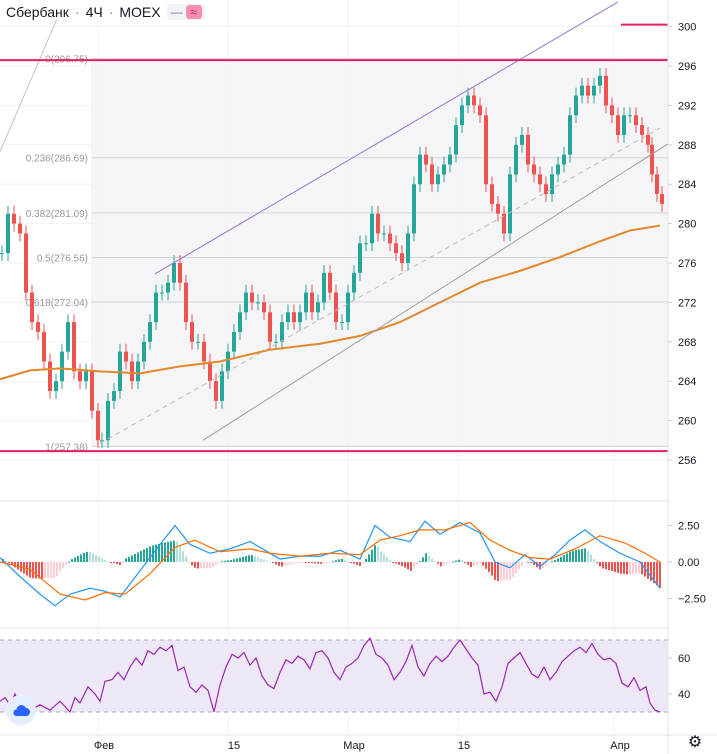 Image resolution: width=717 pixels, height=754 pixels. I want to click on price-tick-label: 292, so click(687, 106).